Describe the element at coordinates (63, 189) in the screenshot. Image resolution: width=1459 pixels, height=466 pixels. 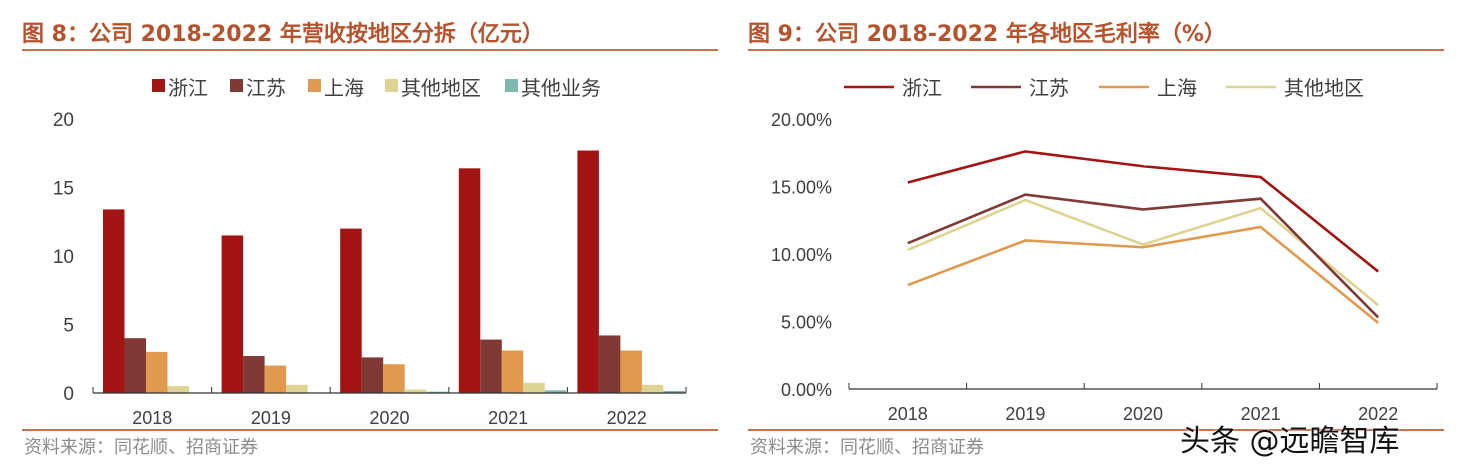
I see `y-tick-label: 15` at that location.